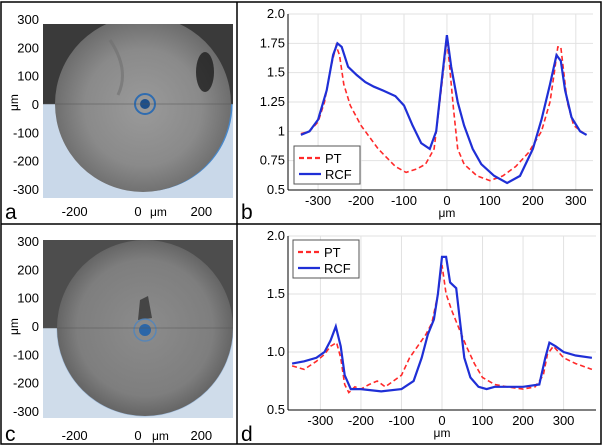  What do you see at coordinates (145, 330) in the screenshot?
I see `center-spot` at bounding box center [145, 330].